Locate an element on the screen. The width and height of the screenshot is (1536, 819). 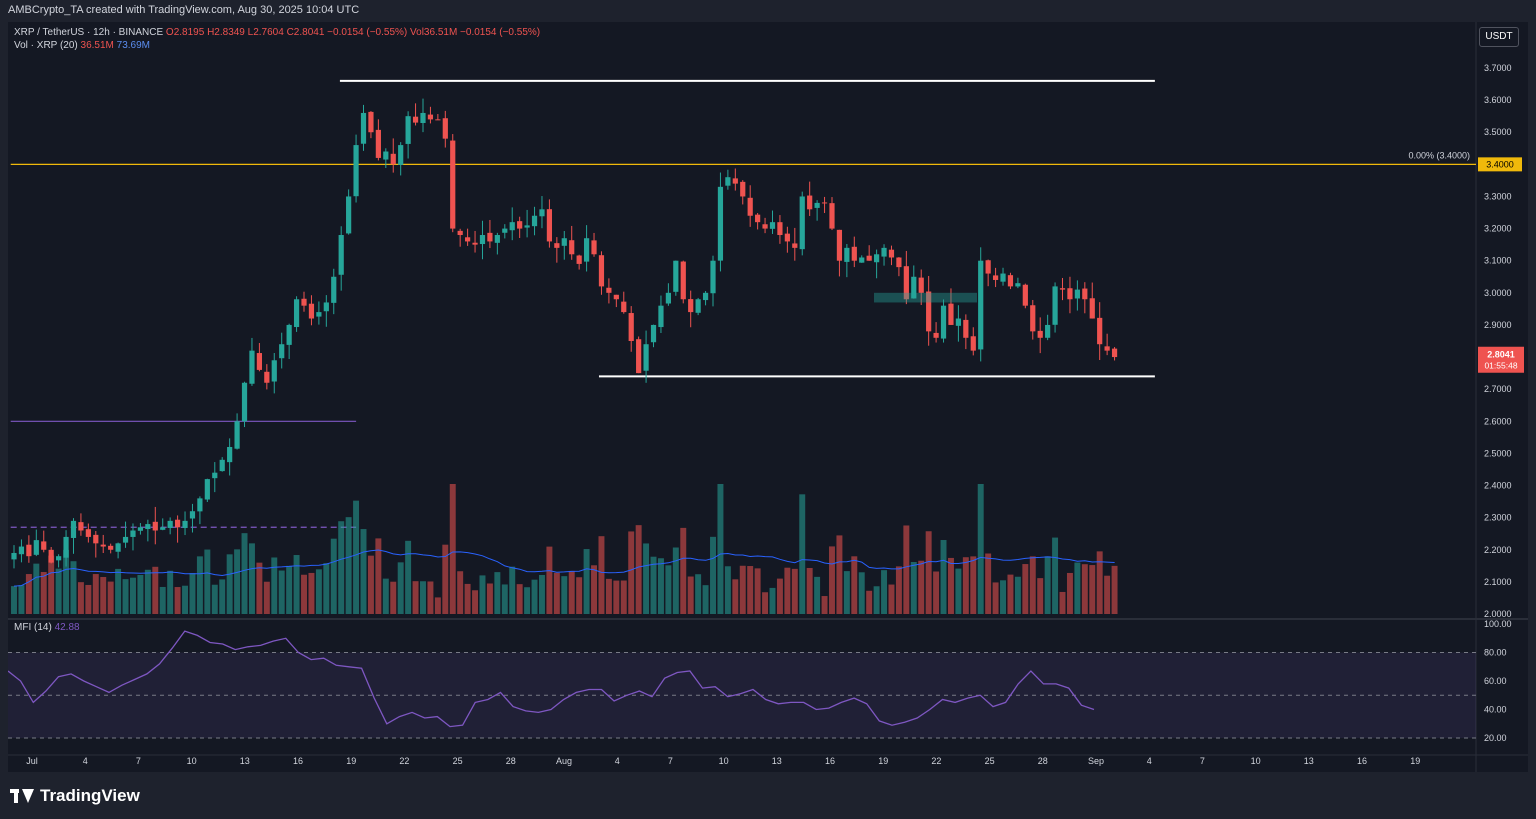
price-tick-label: 2.6000 is located at coordinates (1498, 421).